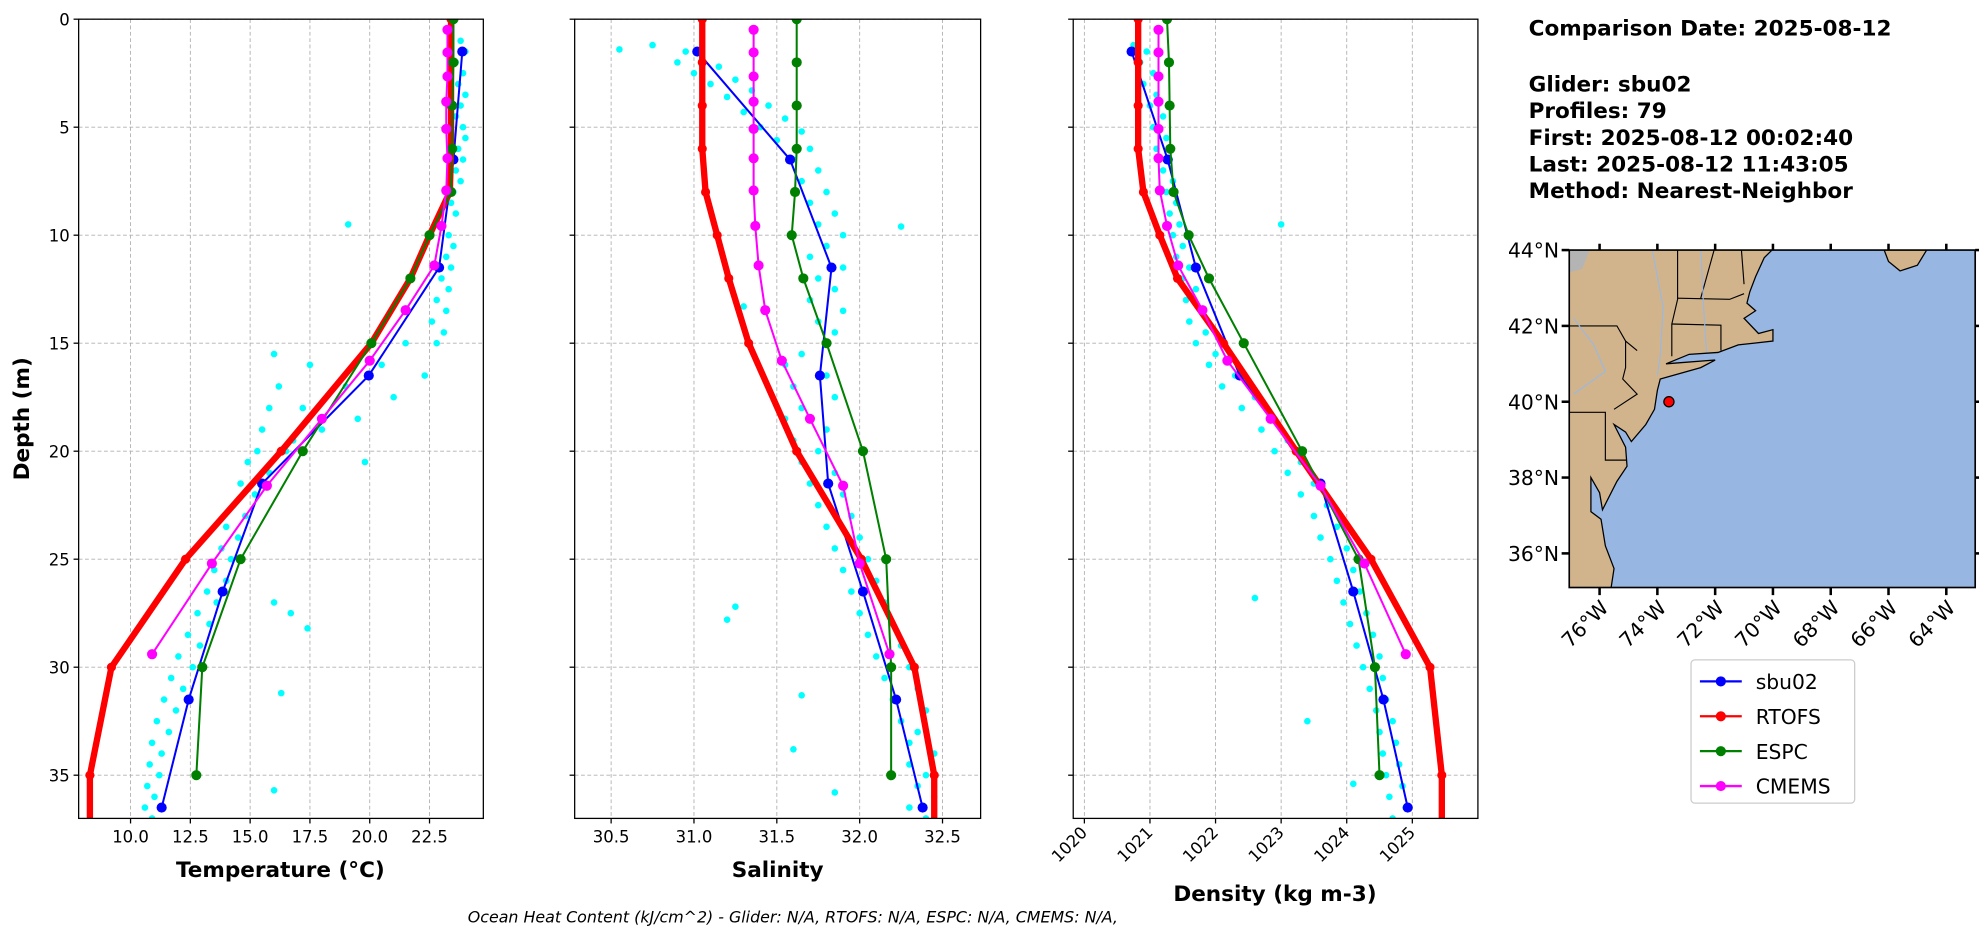 The width and height of the screenshot is (1979, 934). Describe the element at coordinates (1765, 787) in the screenshot. I see `legend-item-cmems: CMEMS` at that location.